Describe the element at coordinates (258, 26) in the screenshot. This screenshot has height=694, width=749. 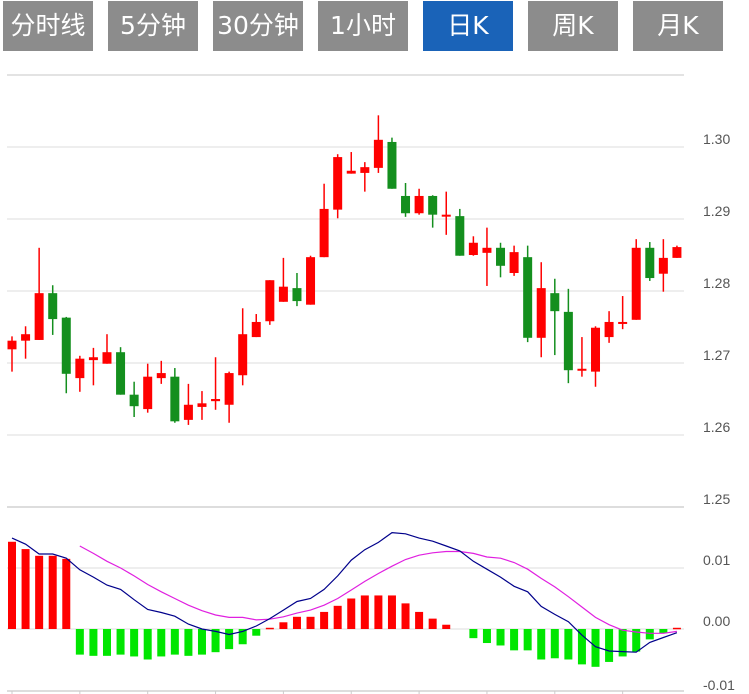
I see `tab-30-minute: 30分钟` at that location.